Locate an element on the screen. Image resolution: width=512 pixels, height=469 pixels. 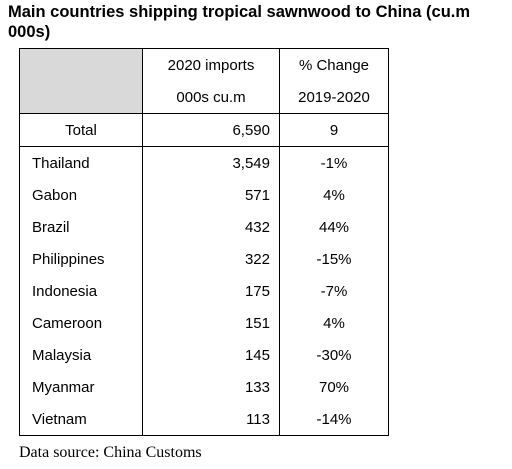
header-imports-line2: 000s cu.m is located at coordinates (211, 97).